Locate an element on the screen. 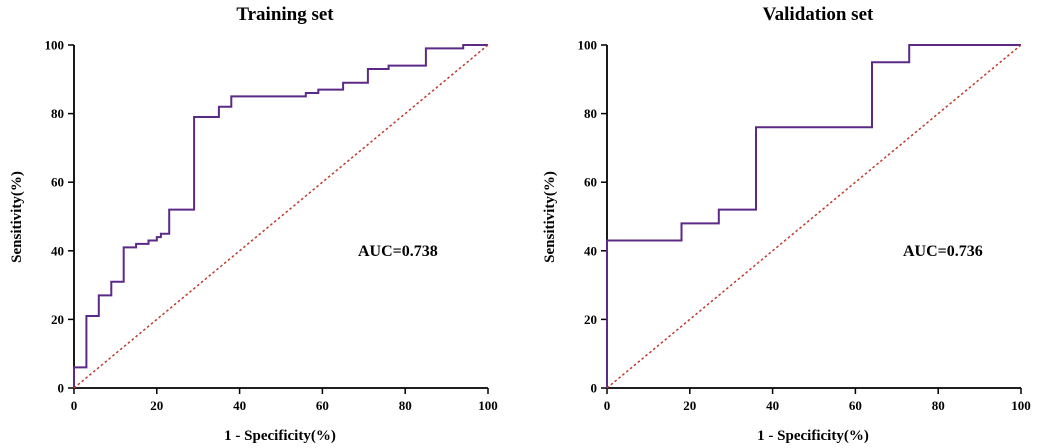 This screenshot has width=1040, height=448. chart-title: Training set is located at coordinates (285, 14).